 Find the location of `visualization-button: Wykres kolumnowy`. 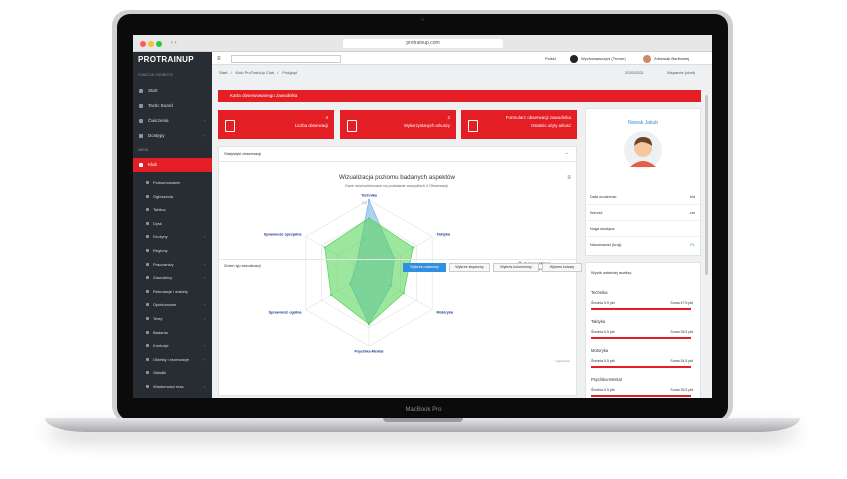

visualization-button: Wykres kolumnowy is located at coordinates (516, 267).